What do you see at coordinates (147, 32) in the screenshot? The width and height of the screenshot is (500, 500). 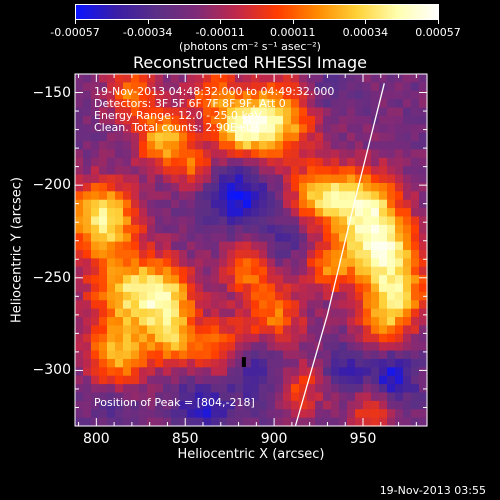 I see `colorbar-tick-label: -0.00034` at bounding box center [147, 32].